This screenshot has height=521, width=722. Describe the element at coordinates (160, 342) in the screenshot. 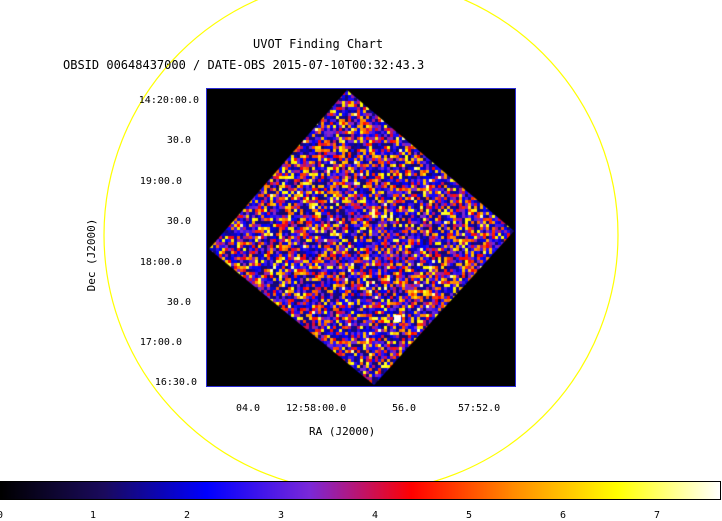

I see `y-tick-label: 17:00.0` at that location.